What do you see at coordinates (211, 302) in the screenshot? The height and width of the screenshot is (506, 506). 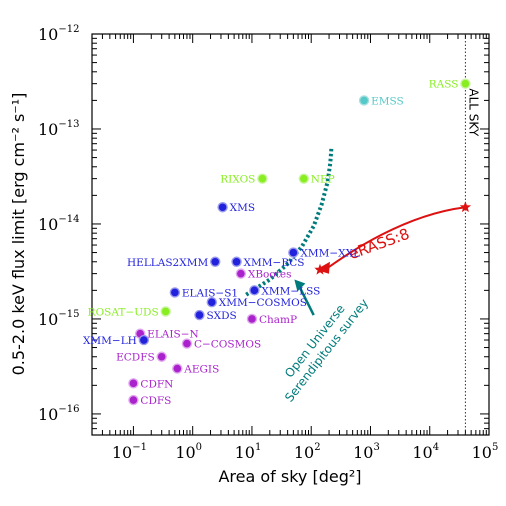 I see `point-xmm-cosmos-marker` at bounding box center [211, 302].